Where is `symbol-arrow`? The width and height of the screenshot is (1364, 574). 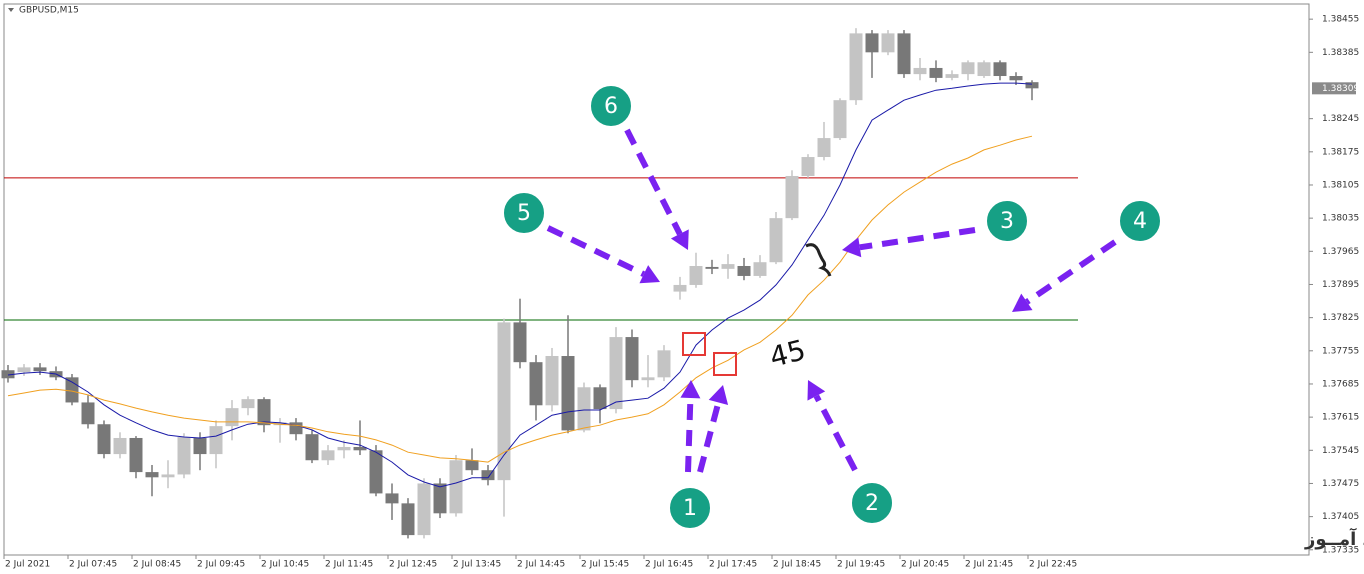 symbol-arrow is located at coordinates (11, 10).